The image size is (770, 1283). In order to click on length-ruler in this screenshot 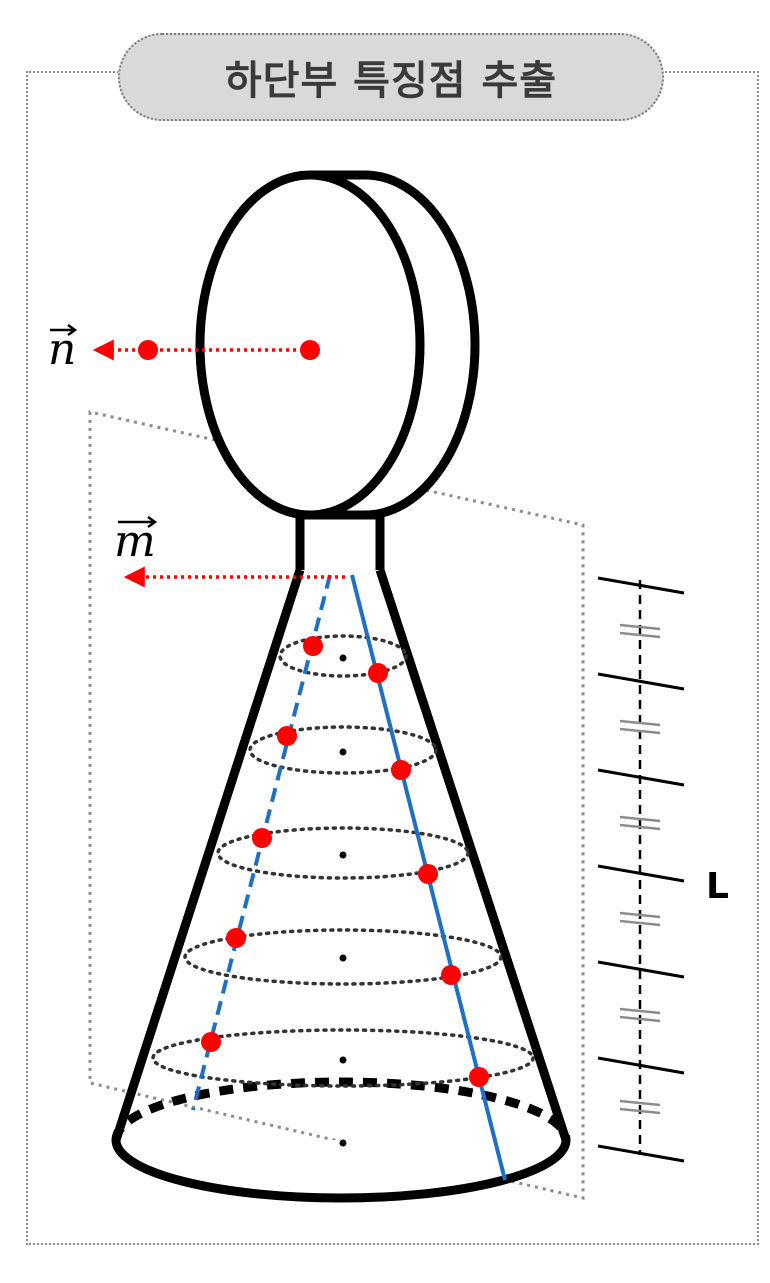, I will do `click(641, 869)`.